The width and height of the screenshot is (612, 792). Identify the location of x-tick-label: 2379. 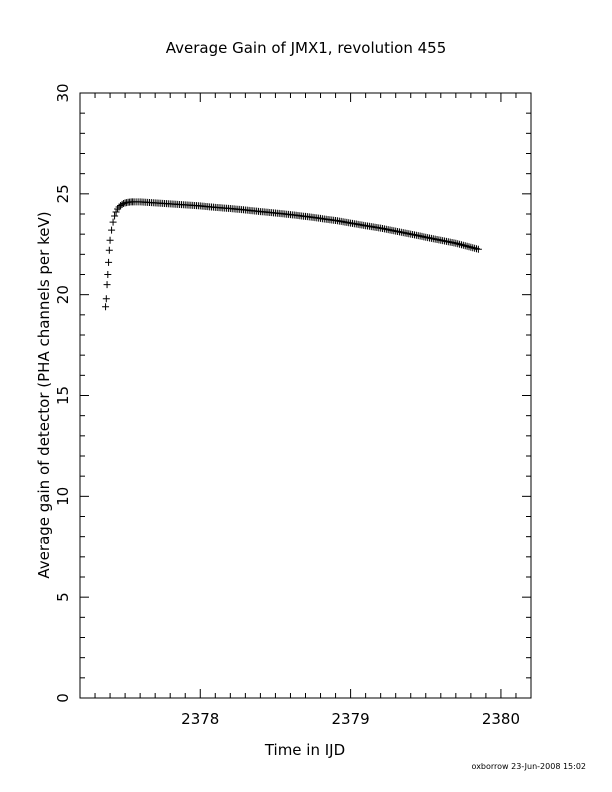
(351, 719).